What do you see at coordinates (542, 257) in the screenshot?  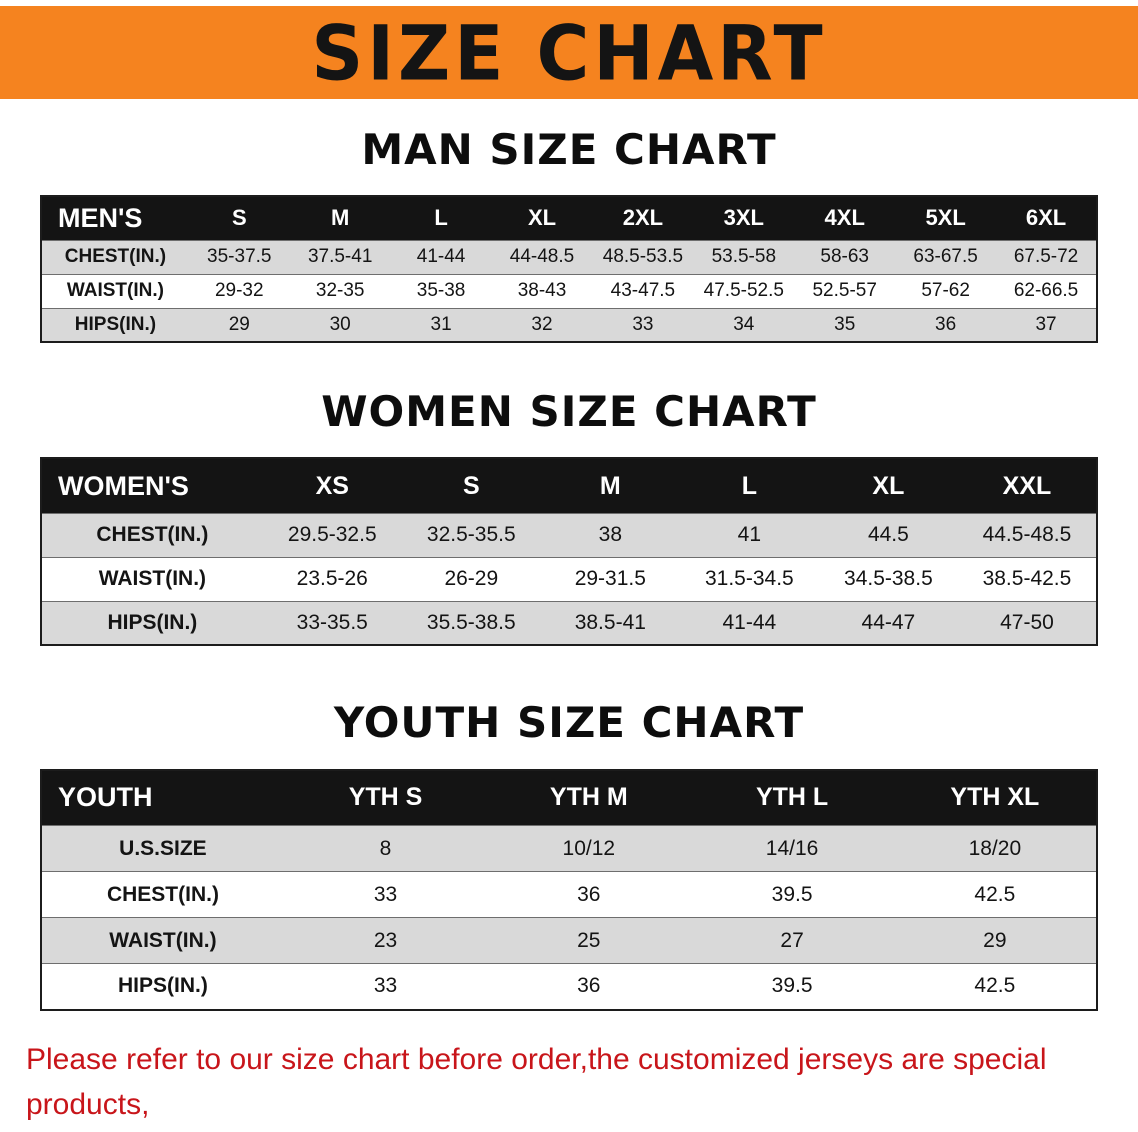 I see `size-value: 44-48.5` at bounding box center [542, 257].